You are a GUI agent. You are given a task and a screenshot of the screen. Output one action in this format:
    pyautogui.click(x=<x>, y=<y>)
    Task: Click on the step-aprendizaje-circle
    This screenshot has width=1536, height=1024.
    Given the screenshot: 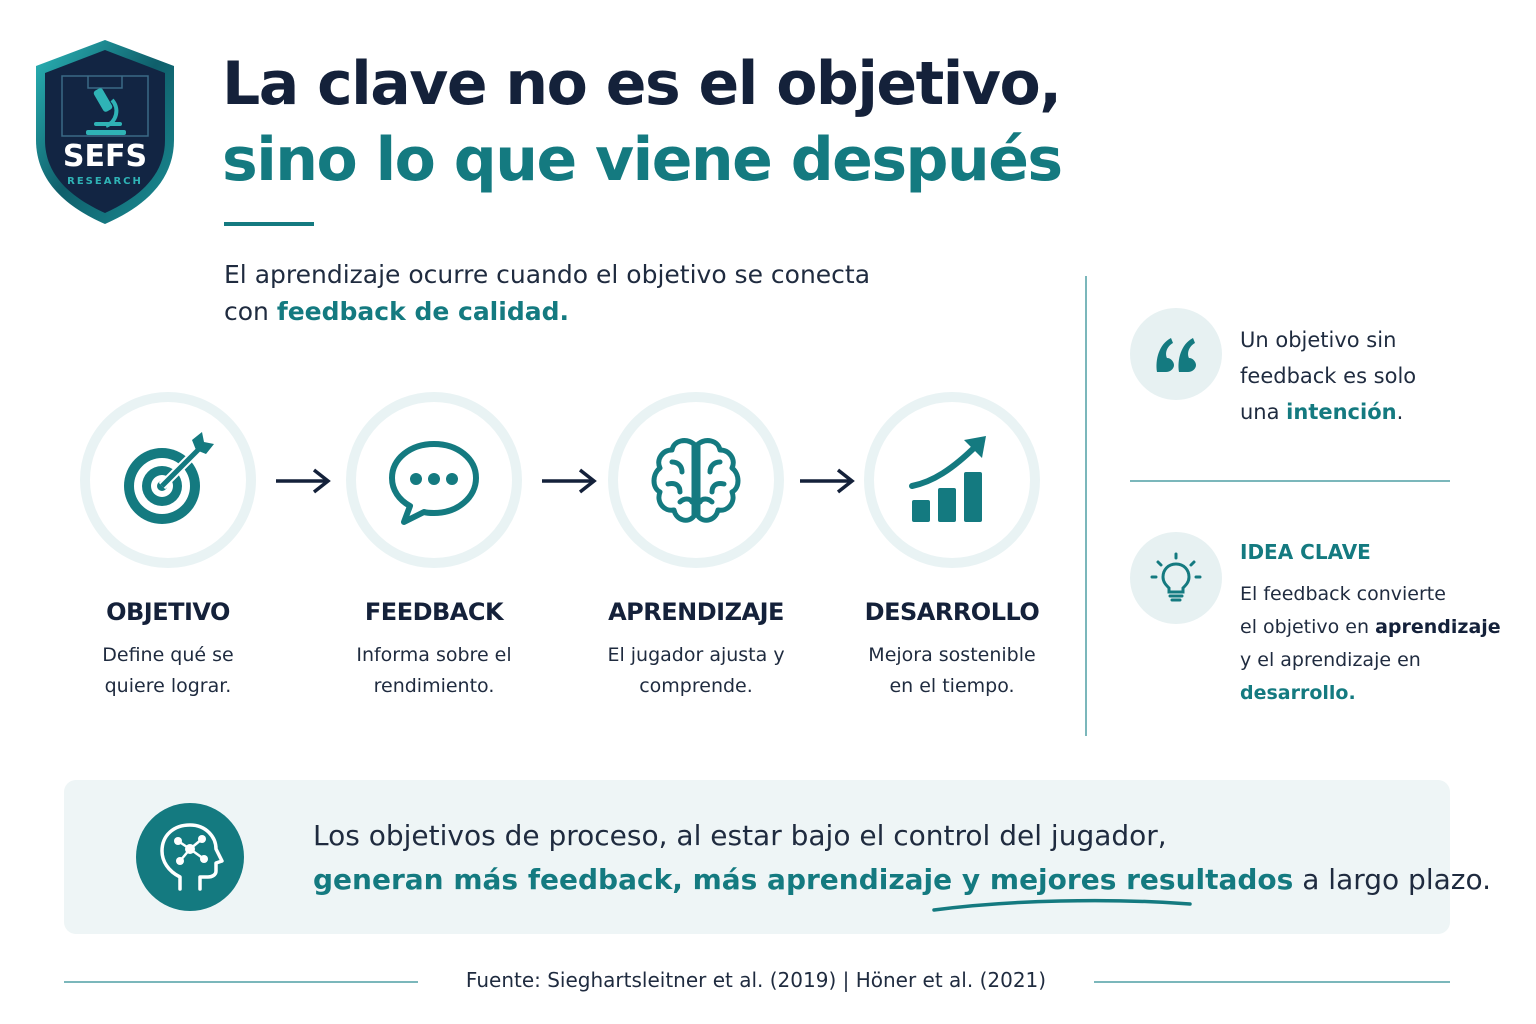 What is the action you would take?
    pyautogui.click(x=696, y=480)
    